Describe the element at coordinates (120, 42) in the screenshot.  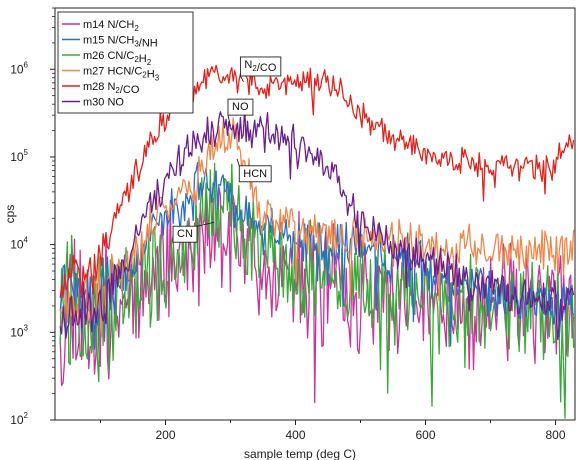
I see `legend-label: m15 N/CH3/NH` at that location.